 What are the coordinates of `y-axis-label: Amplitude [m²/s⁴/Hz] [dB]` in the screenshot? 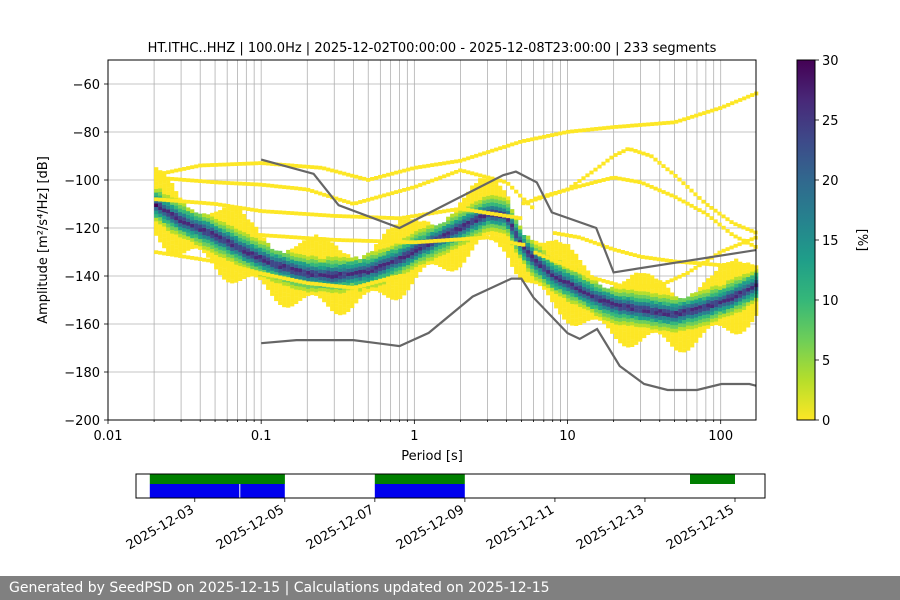 It's located at (43, 240).